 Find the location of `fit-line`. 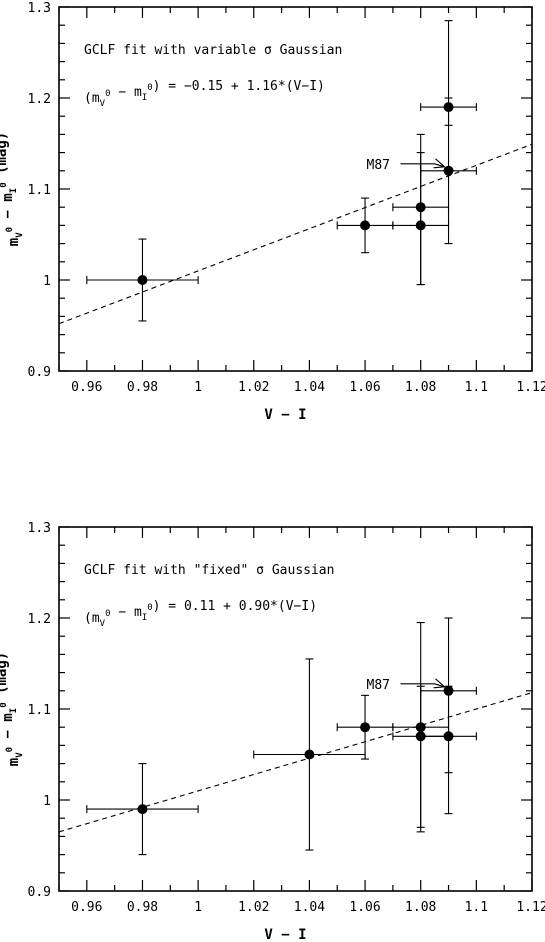

fit-line is located at coordinates (295, 762).